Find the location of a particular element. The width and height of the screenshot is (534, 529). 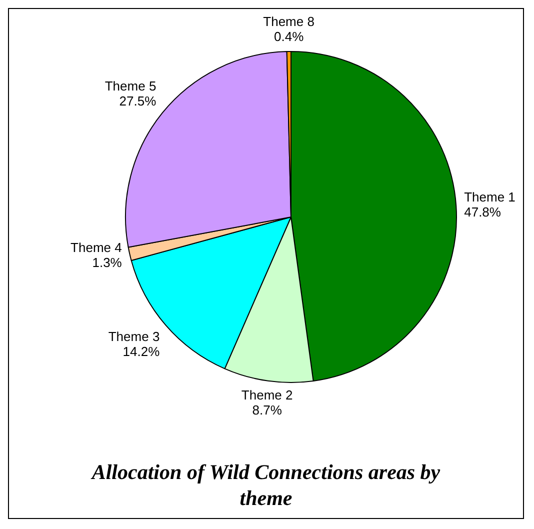

slice-label: Theme 2 is located at coordinates (267, 394).